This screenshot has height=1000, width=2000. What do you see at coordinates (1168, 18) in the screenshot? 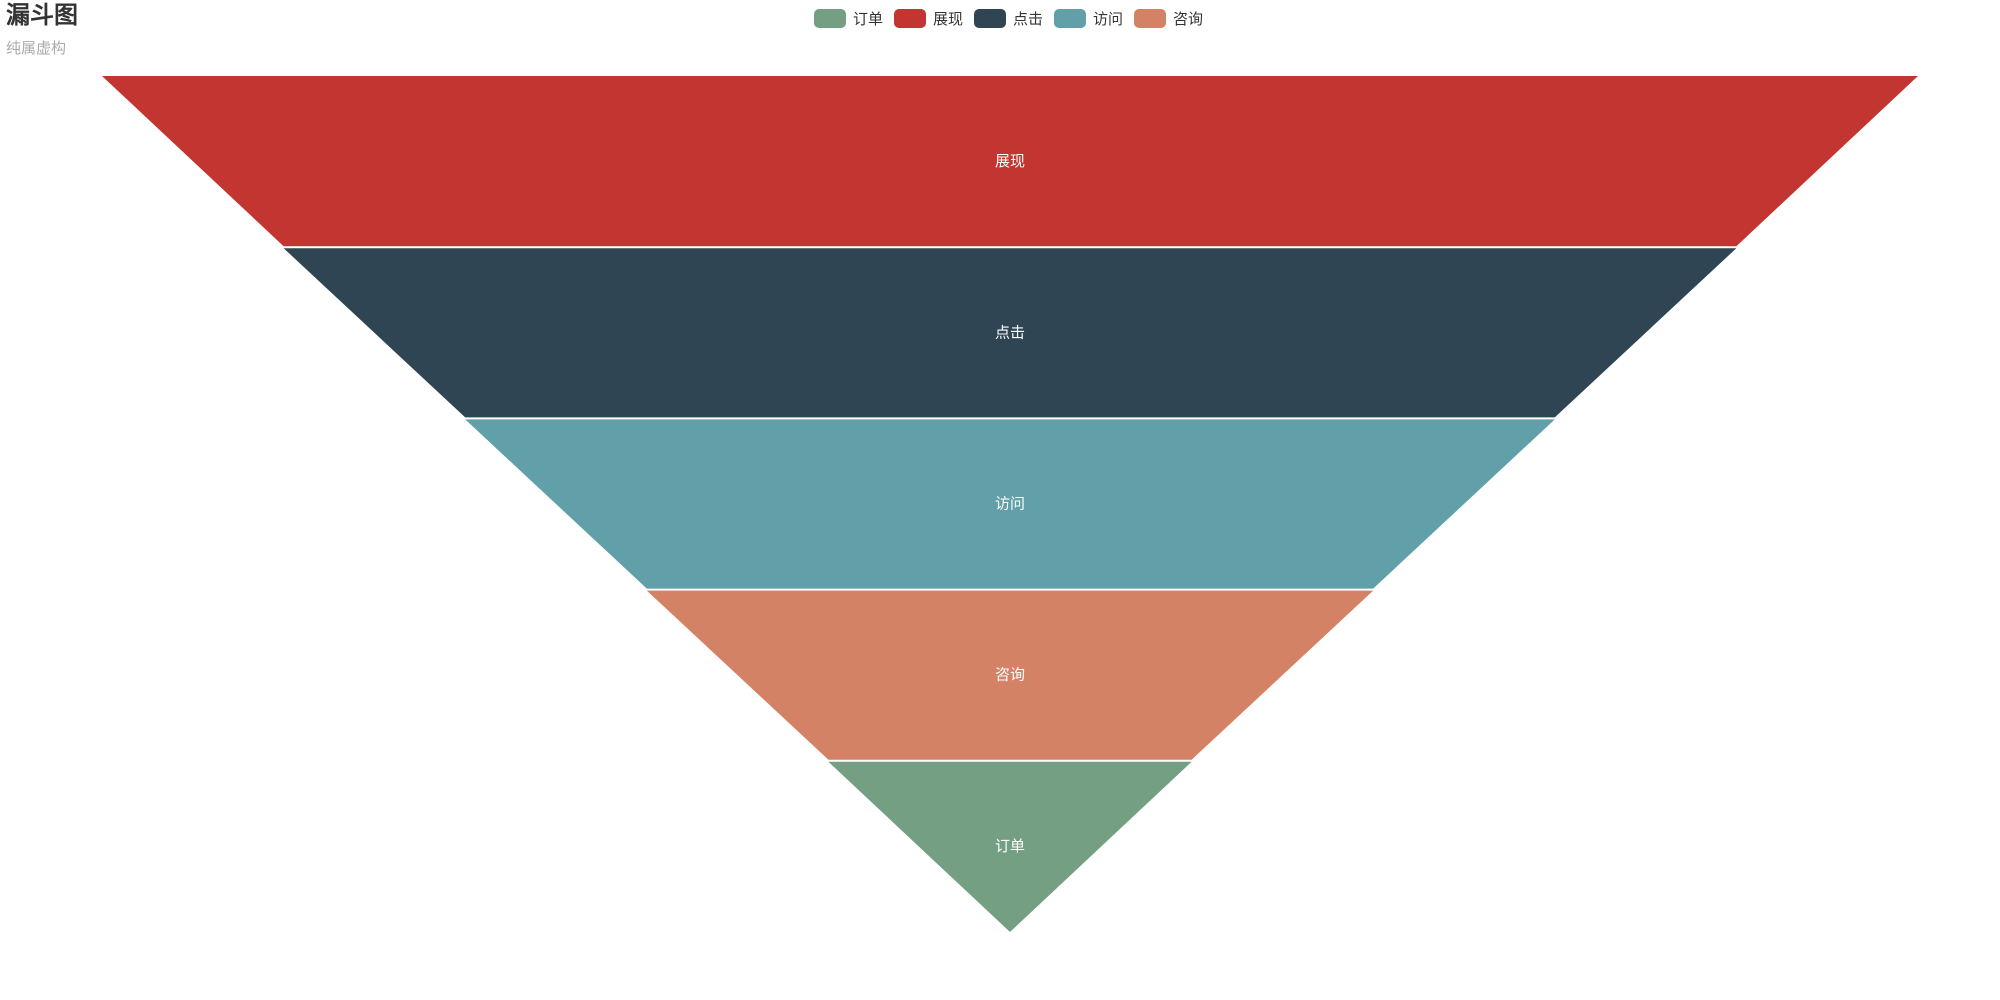
I see `legend-item-4: 咨询` at bounding box center [1168, 18].